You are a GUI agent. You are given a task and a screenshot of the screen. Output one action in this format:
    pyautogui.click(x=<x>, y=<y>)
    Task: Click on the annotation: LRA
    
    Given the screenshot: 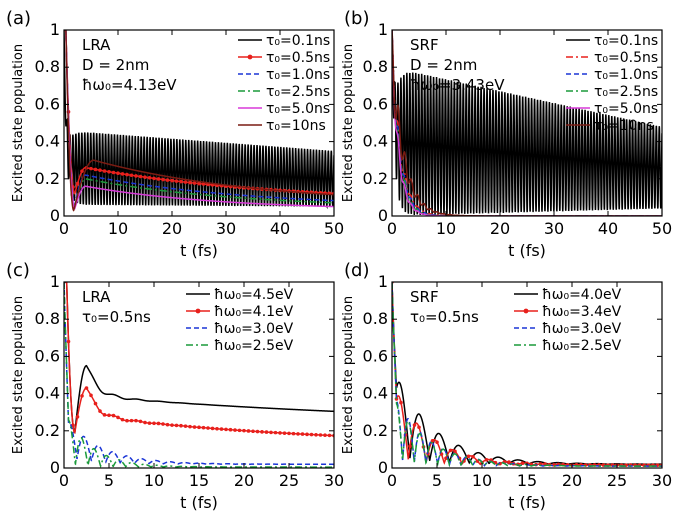 What is the action you would take?
    pyautogui.click(x=96, y=297)
    